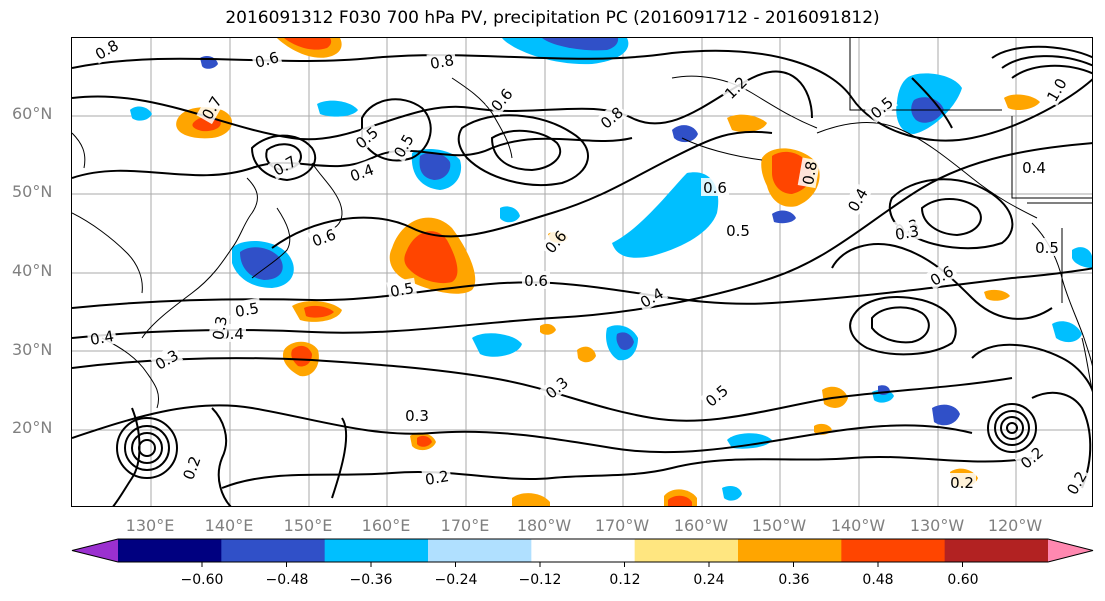 The width and height of the screenshot is (1105, 601). What do you see at coordinates (32, 427) in the screenshot?
I see `lat-tick-label: 20°N` at bounding box center [32, 427].